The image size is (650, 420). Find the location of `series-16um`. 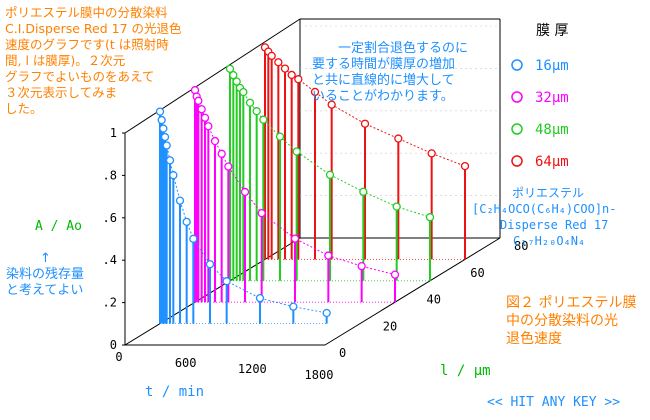

series-16um is located at coordinates (243, 216).